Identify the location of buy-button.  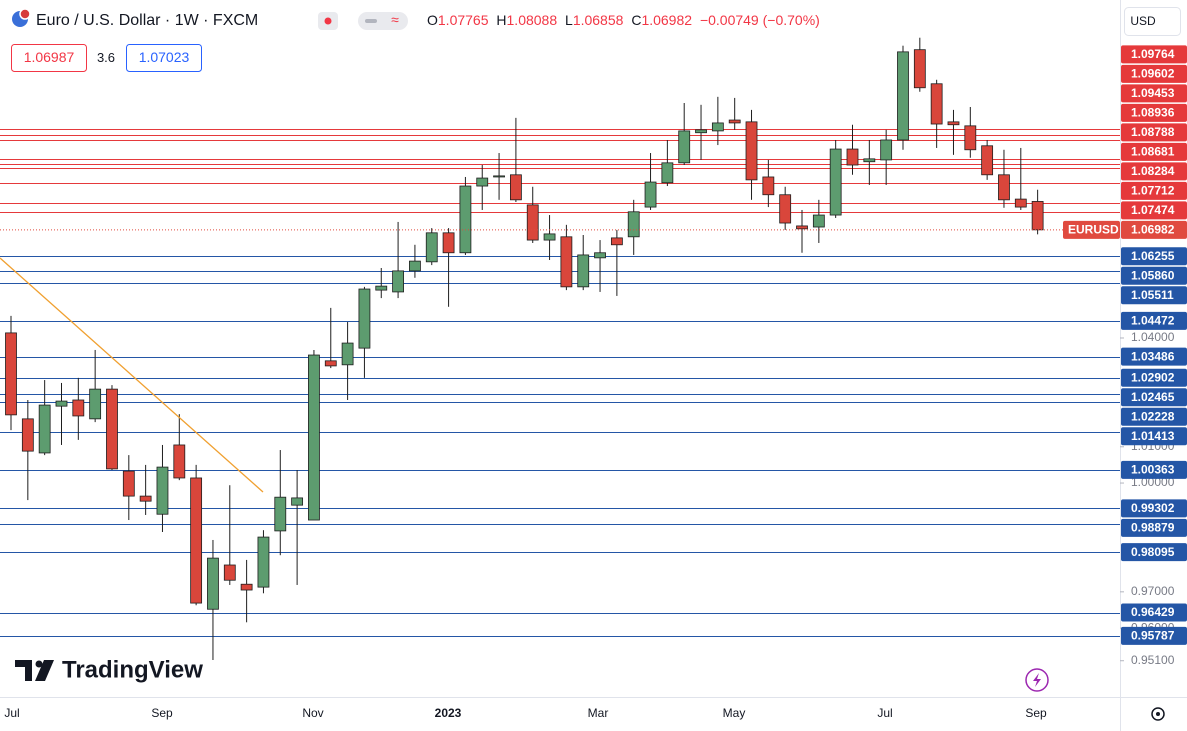
(164, 58).